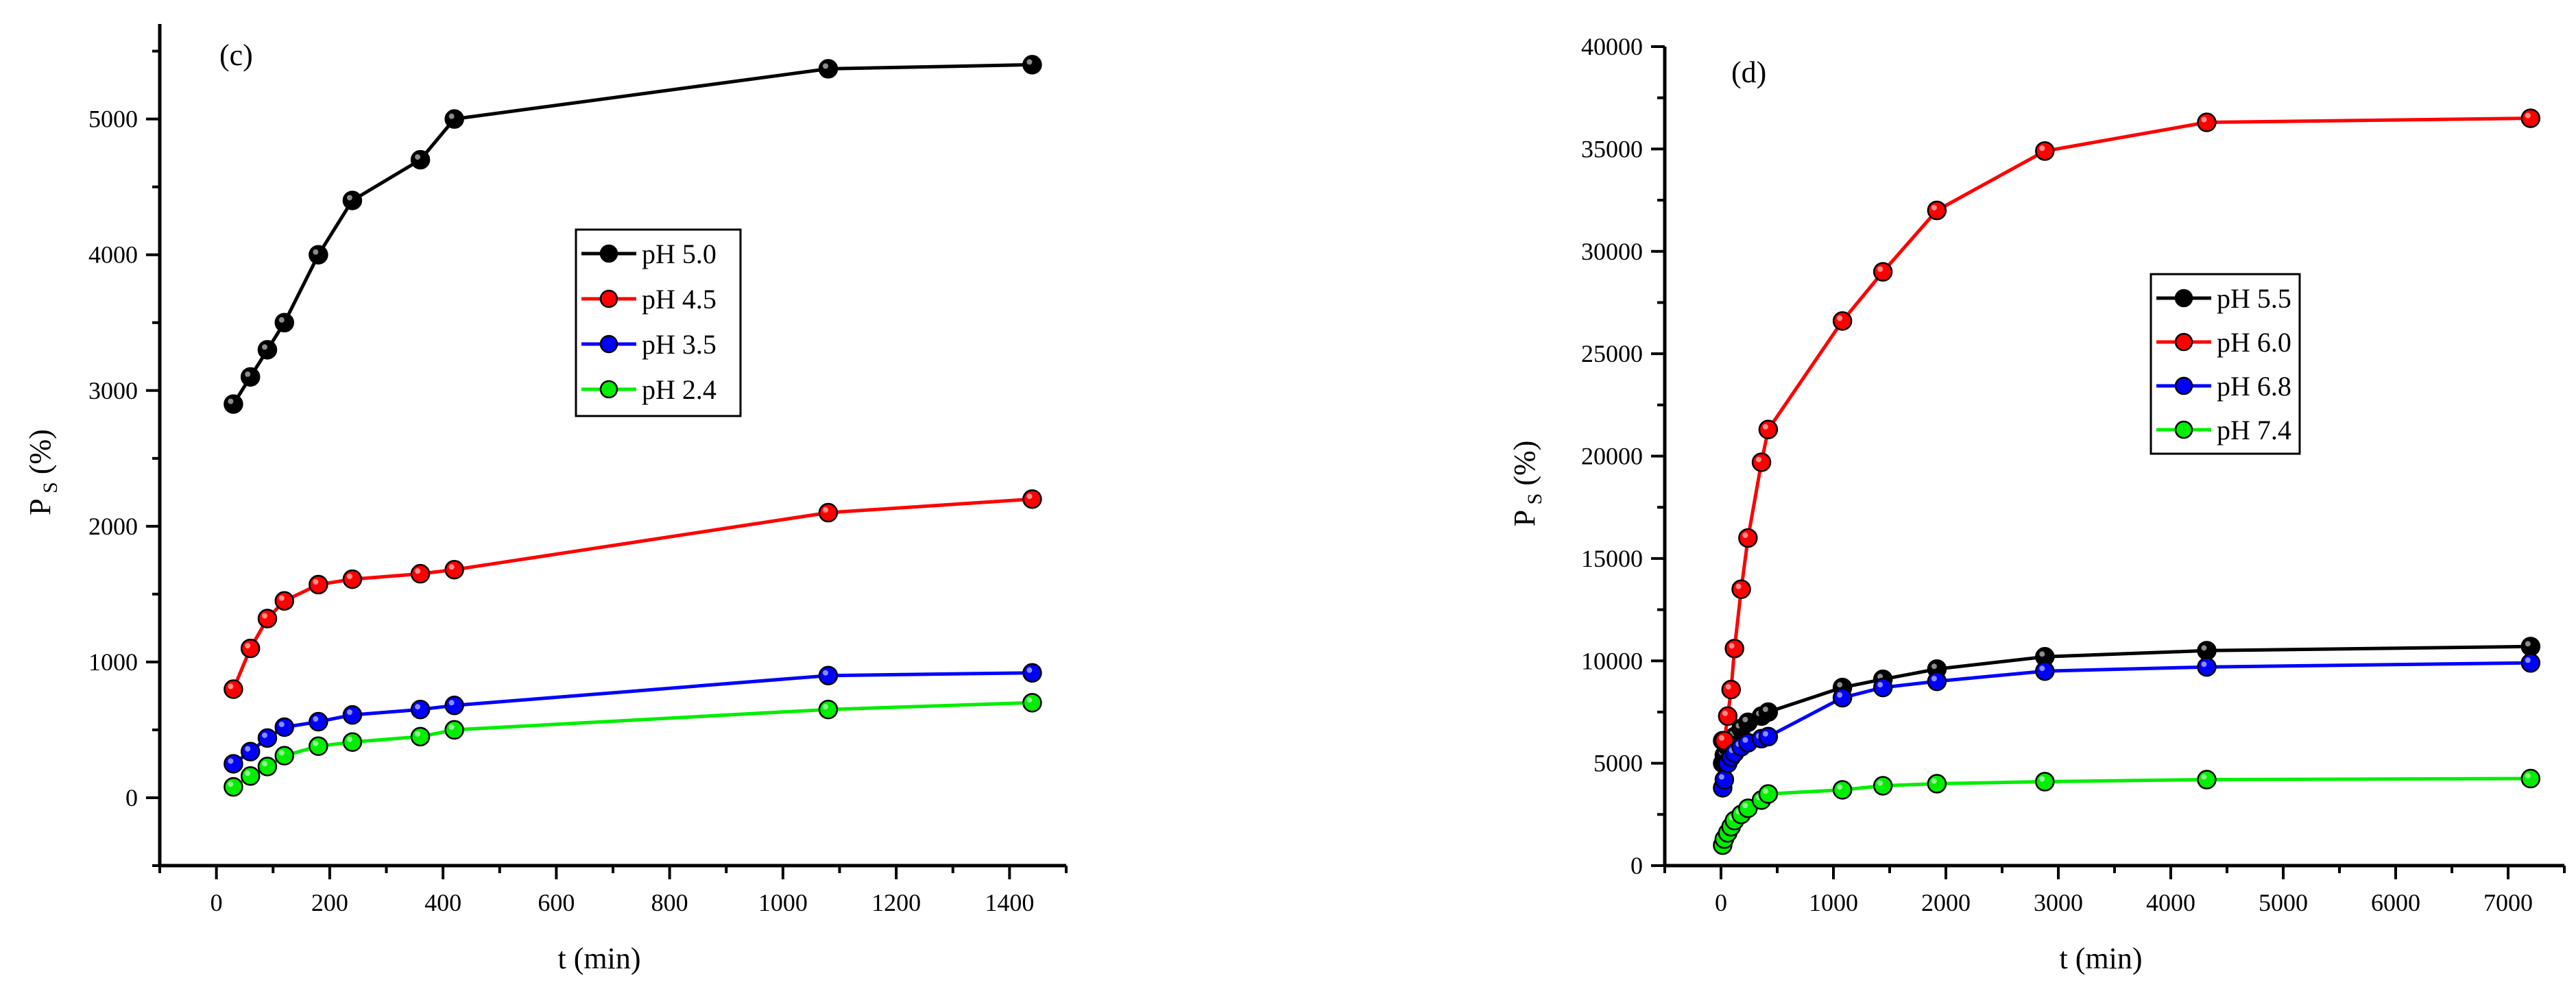 The width and height of the screenshot is (2576, 1002). I want to click on y-tick-label-c: 3000, so click(113, 390).